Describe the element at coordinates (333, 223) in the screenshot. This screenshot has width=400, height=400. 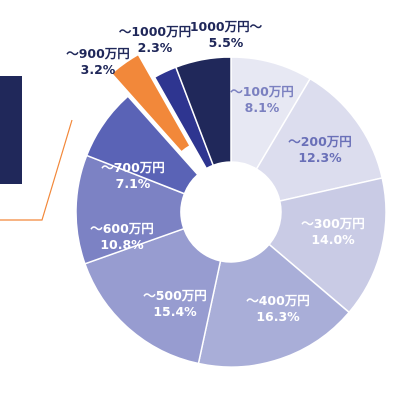
I see `slice-category-label: ～300万円` at that location.